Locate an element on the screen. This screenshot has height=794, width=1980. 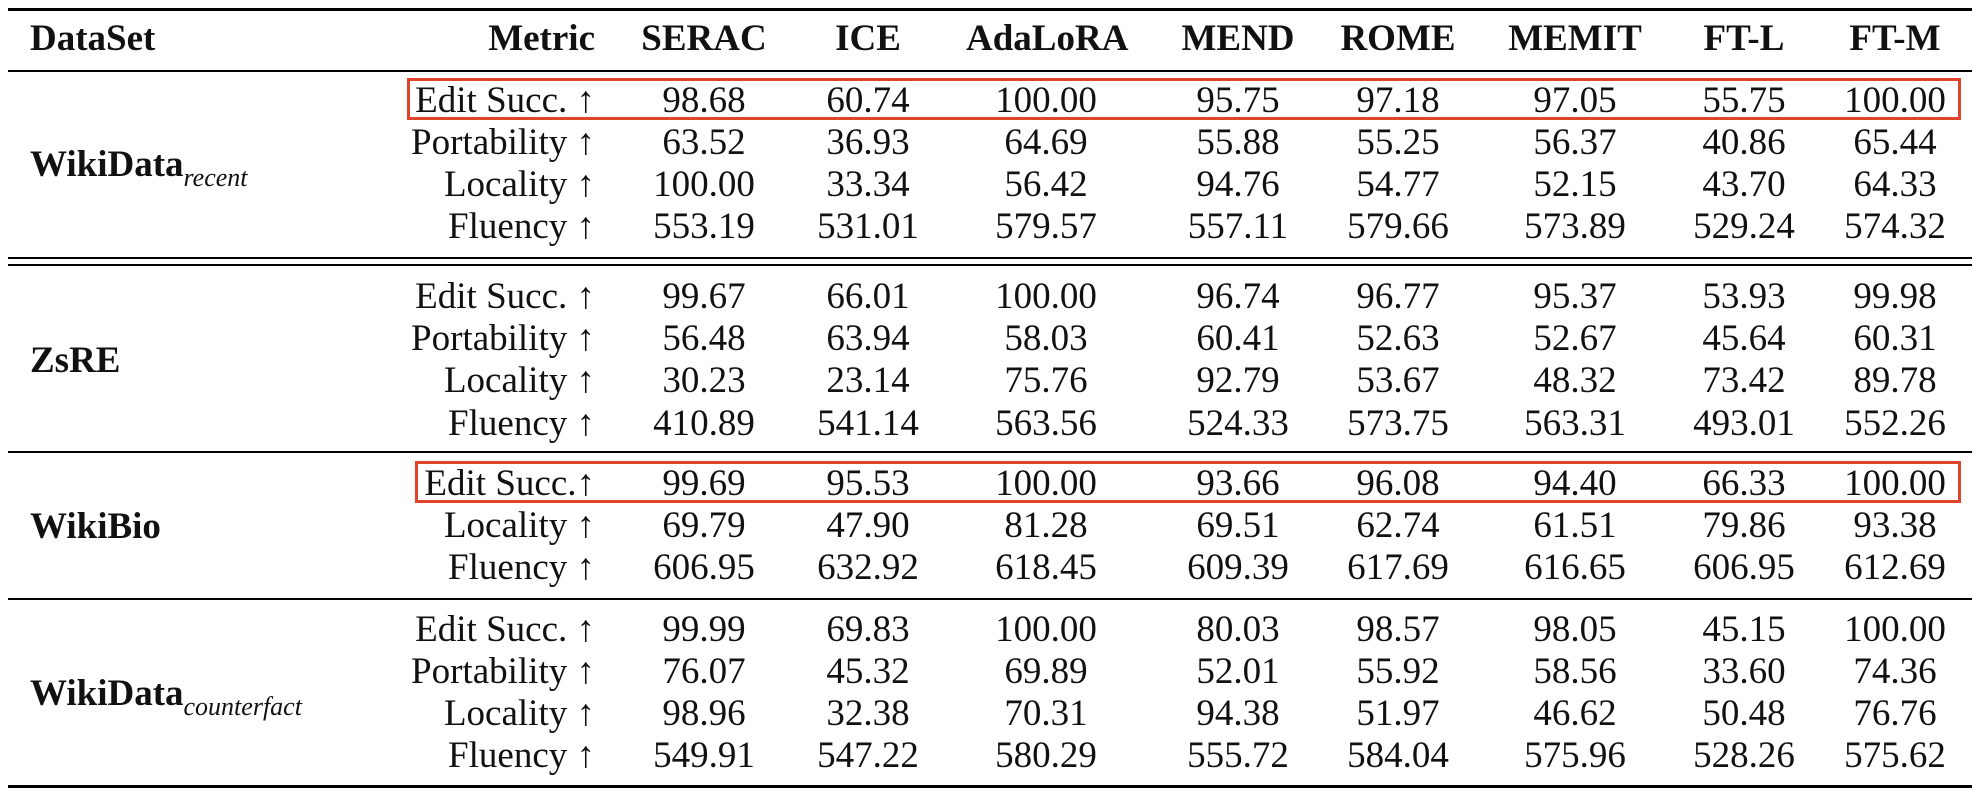
table-cell: 94.38 is located at coordinates (1238, 713).